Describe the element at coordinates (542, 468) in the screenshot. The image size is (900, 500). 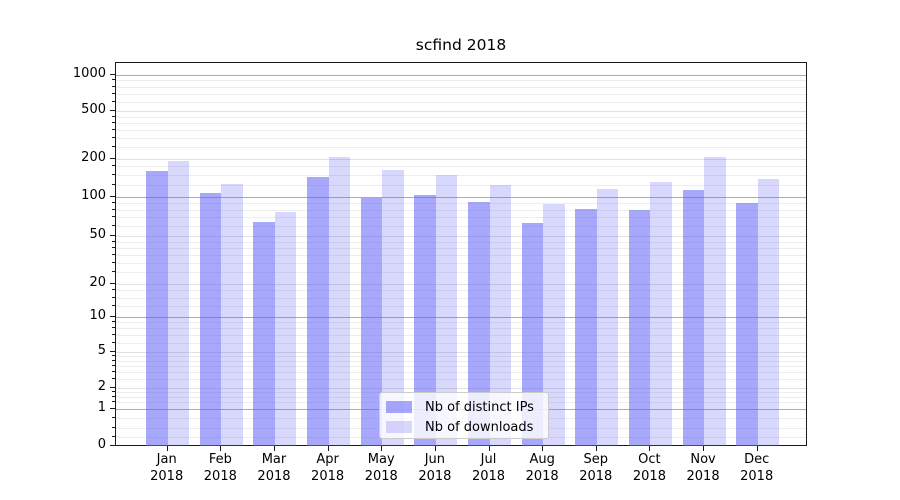
I see `x-tick-label: Aug 2018` at that location.